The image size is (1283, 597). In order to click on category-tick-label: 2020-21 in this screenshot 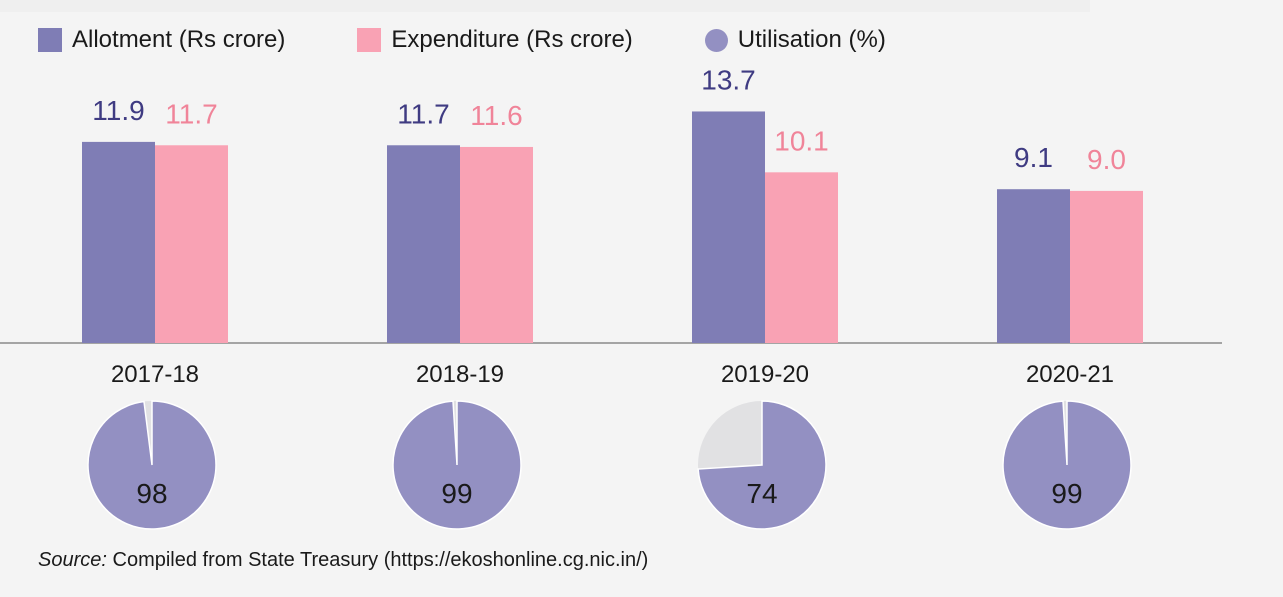, I will do `click(1070, 374)`.